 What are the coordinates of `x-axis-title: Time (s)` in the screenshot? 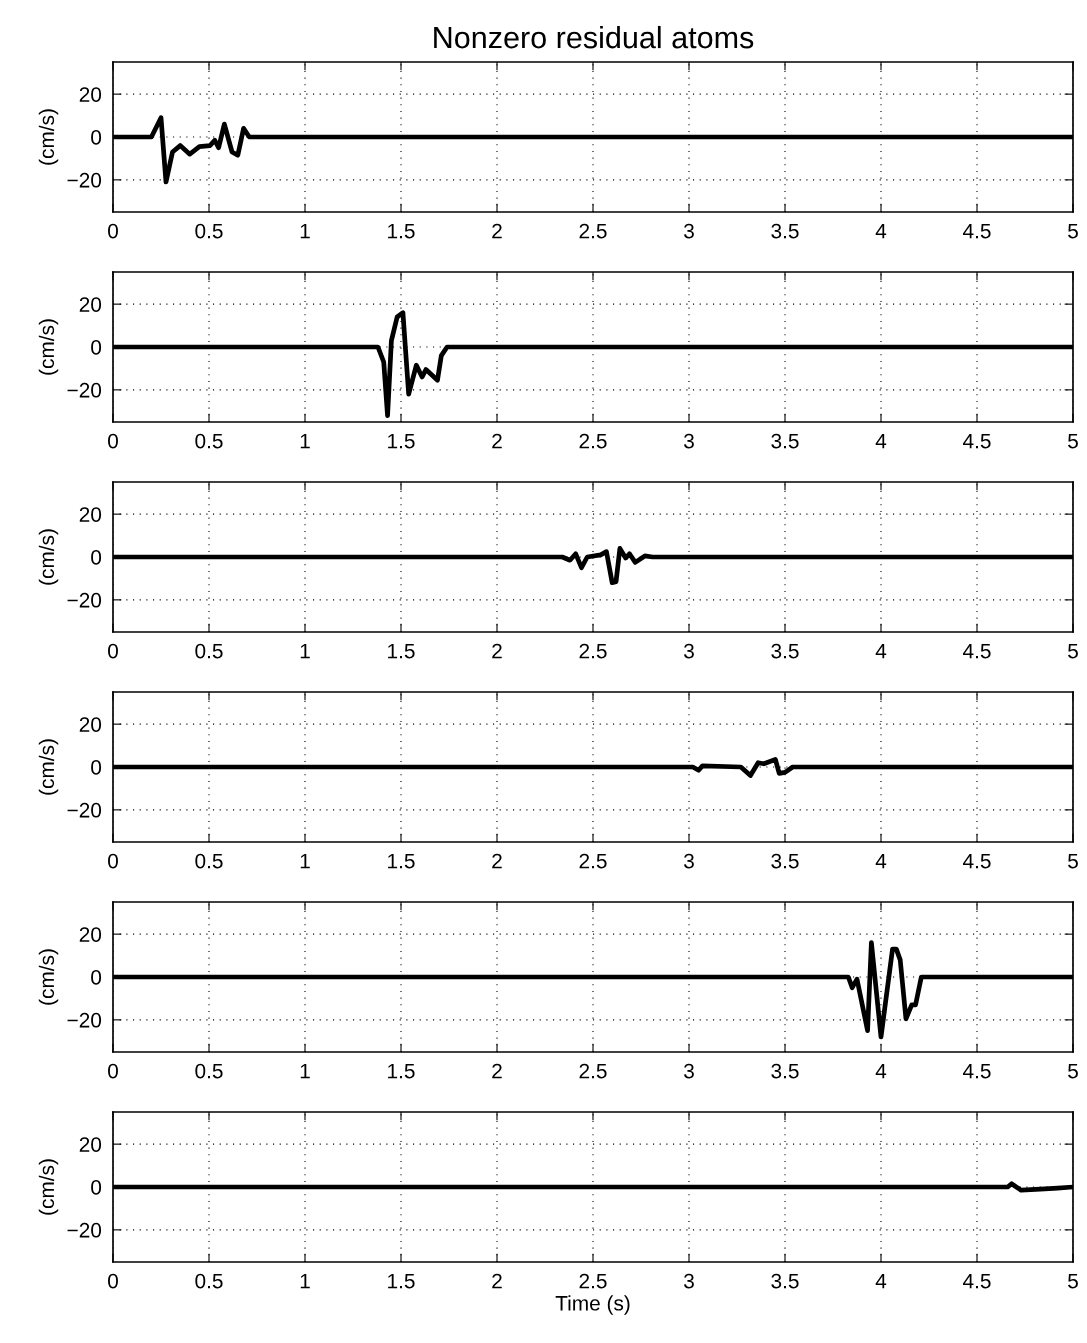 It's located at (592, 1305).